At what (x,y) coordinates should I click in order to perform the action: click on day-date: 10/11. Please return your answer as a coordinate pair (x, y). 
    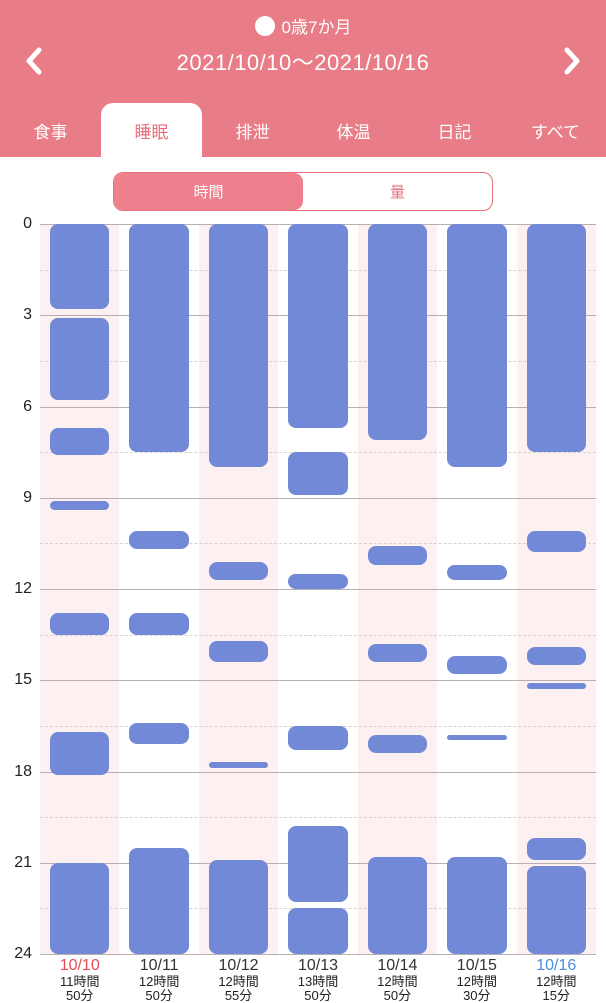
    Looking at the image, I should click on (159, 965).